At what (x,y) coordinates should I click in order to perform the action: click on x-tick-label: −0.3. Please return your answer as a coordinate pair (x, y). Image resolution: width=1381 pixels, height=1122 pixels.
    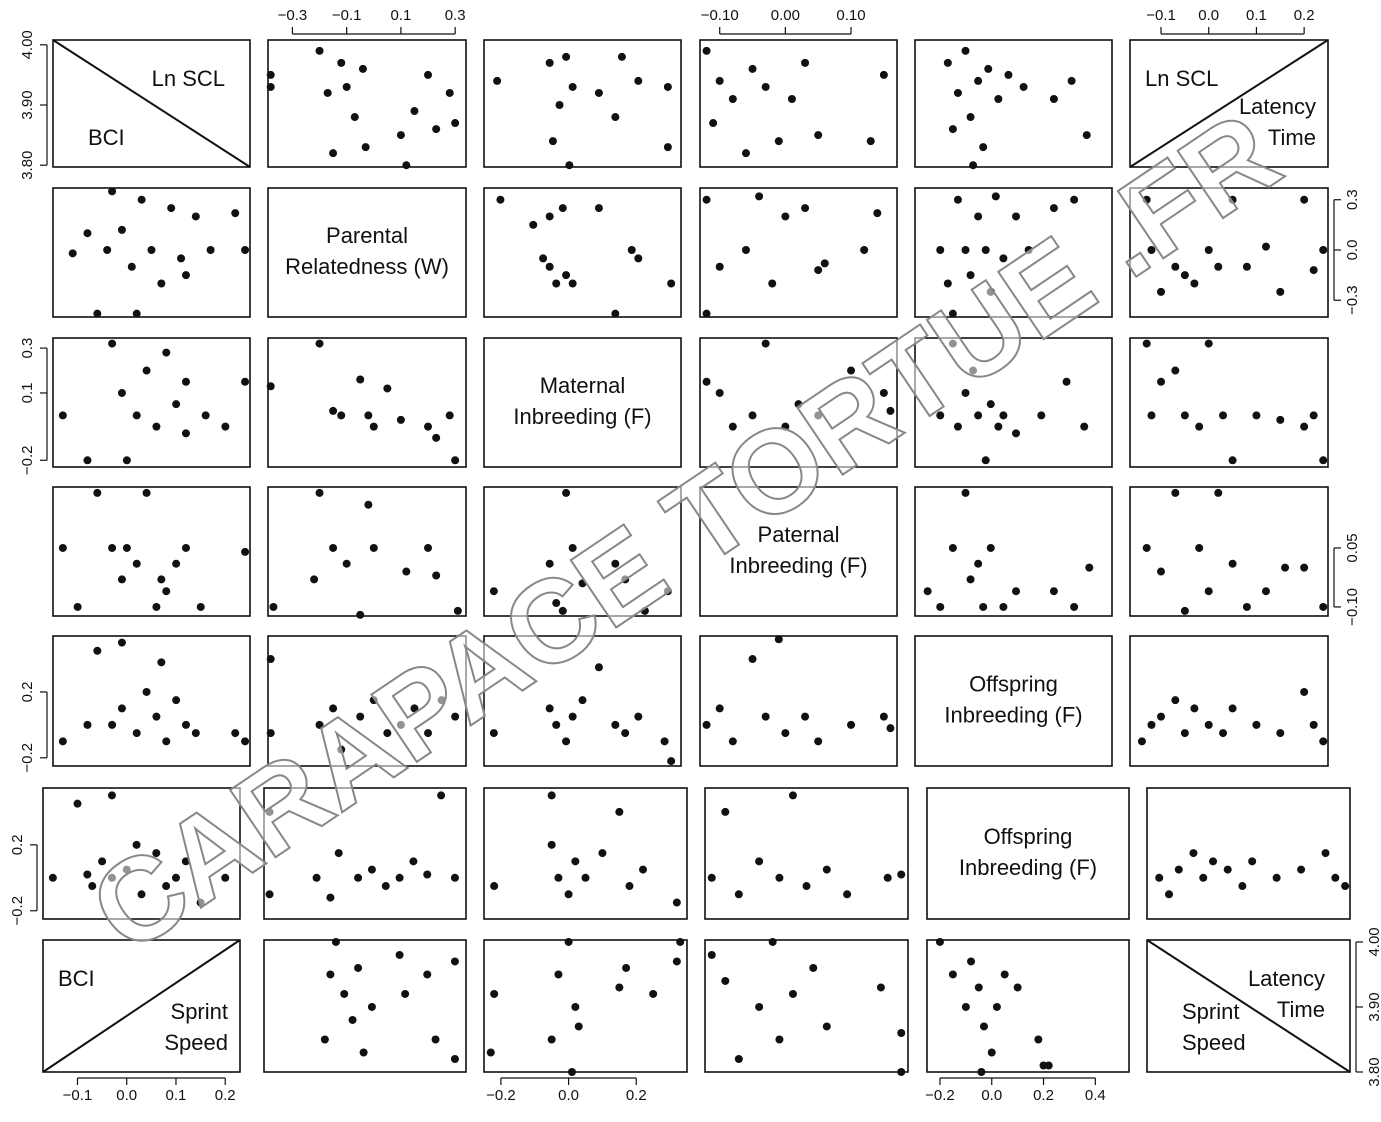
    Looking at the image, I should click on (293, 15).